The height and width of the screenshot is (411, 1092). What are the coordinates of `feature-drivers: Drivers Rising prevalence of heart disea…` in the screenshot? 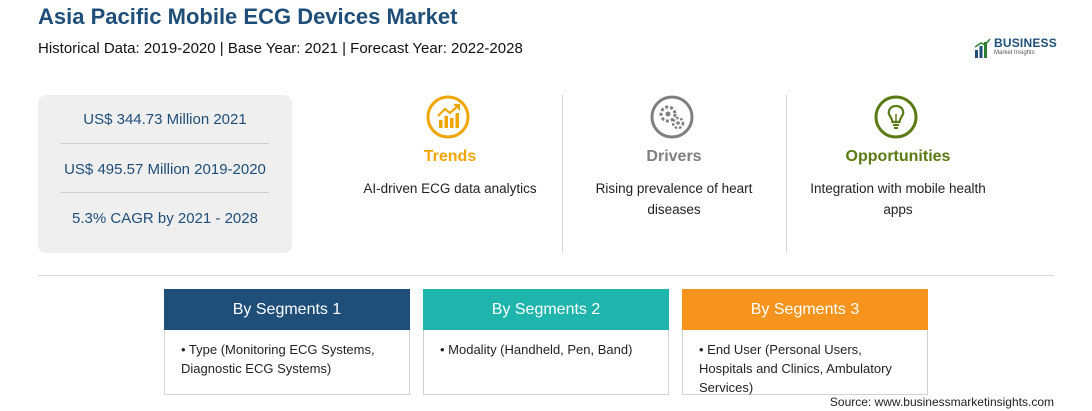 It's located at (674, 174).